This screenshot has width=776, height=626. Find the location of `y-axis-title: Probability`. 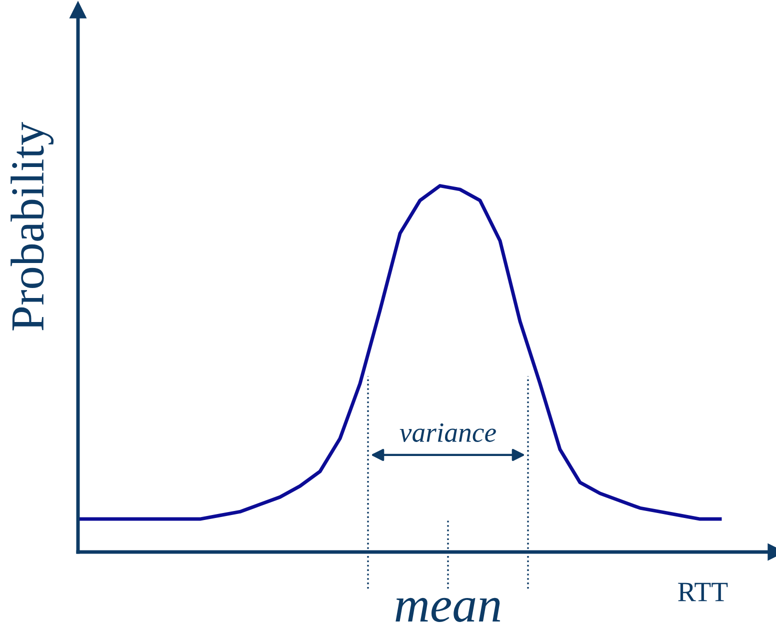

y-axis-title: Probability is located at coordinates (32, 226).